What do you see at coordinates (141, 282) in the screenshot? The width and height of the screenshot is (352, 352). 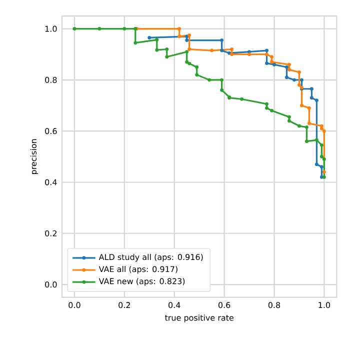 I see `legend-label: VAE new (aps: 0.823)` at bounding box center [141, 282].